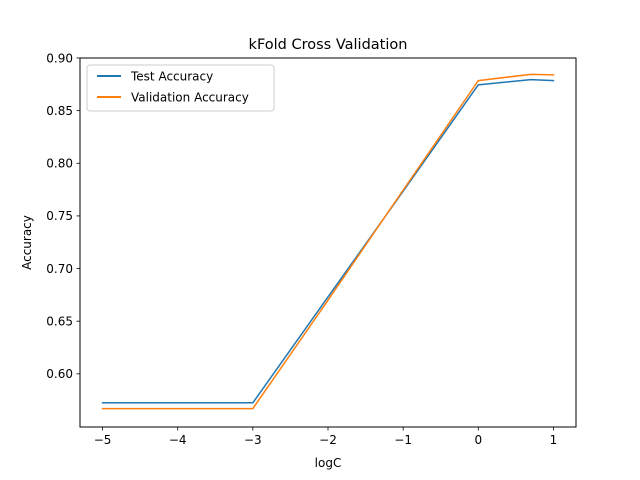 This screenshot has height=480, width=640. What do you see at coordinates (27, 242) in the screenshot?
I see `y-axis-title: Accuracy` at bounding box center [27, 242].